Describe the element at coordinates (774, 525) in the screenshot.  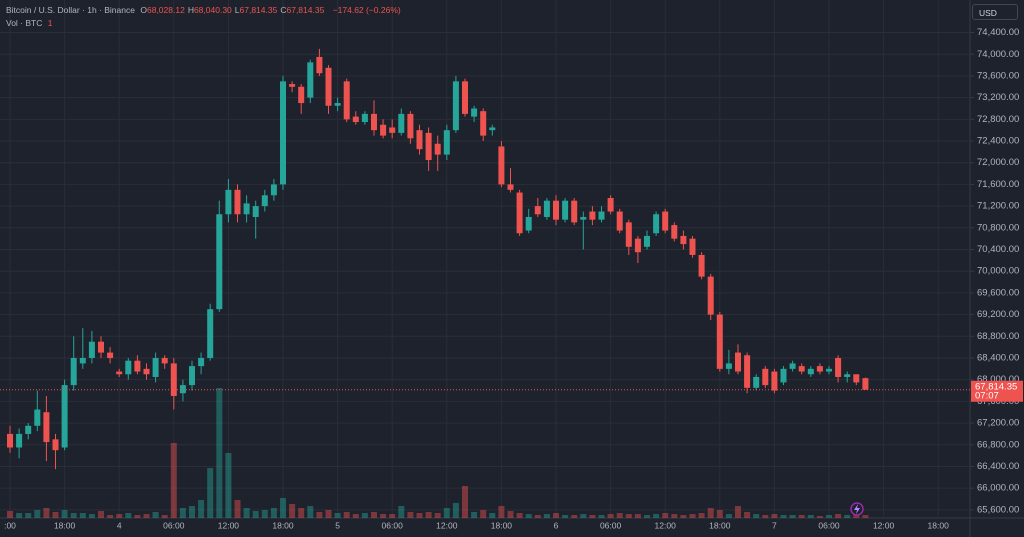
I see `x-tick-label: 7` at that location.